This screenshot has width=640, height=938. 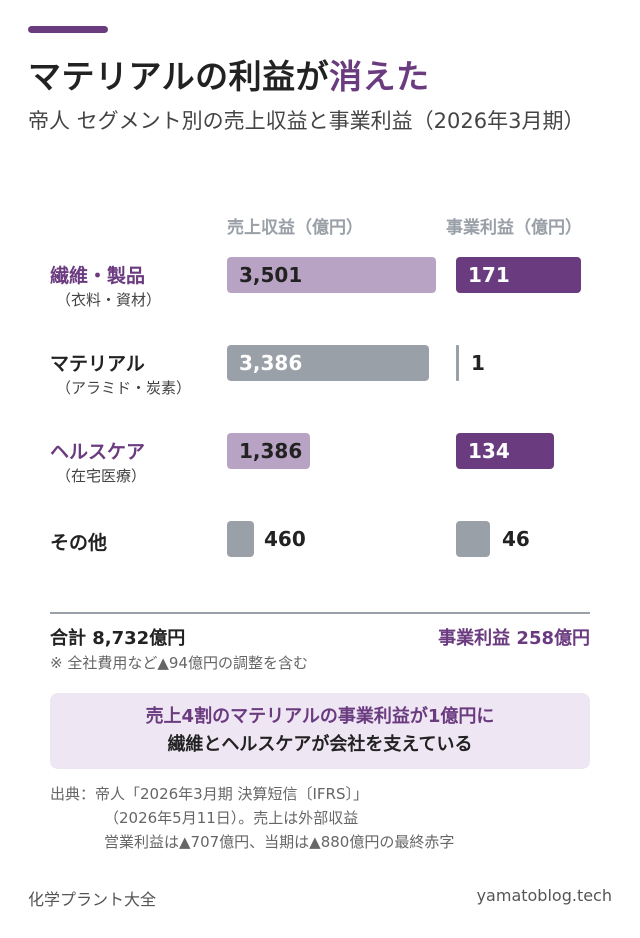 What do you see at coordinates (98, 276) in the screenshot?
I see `segment-name: 繊維・製品` at bounding box center [98, 276].